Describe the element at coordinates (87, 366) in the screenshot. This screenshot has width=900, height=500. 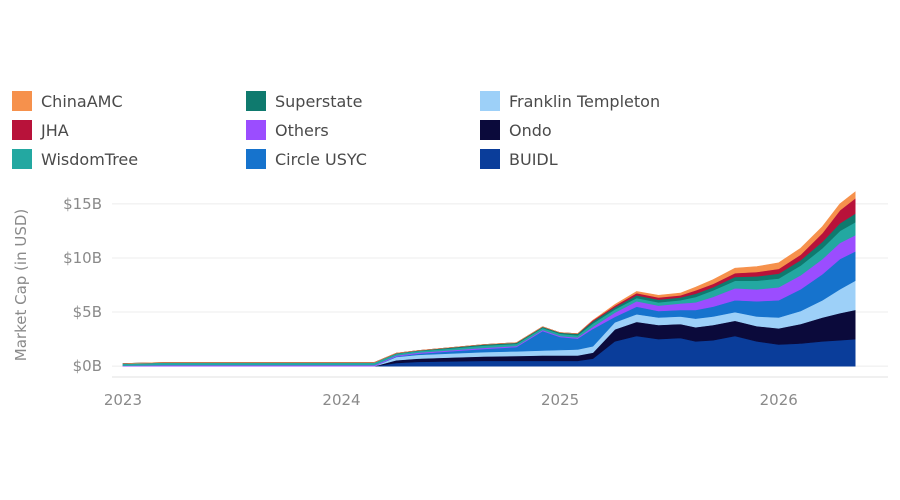
I see `y-tick-label: $0B` at that location.